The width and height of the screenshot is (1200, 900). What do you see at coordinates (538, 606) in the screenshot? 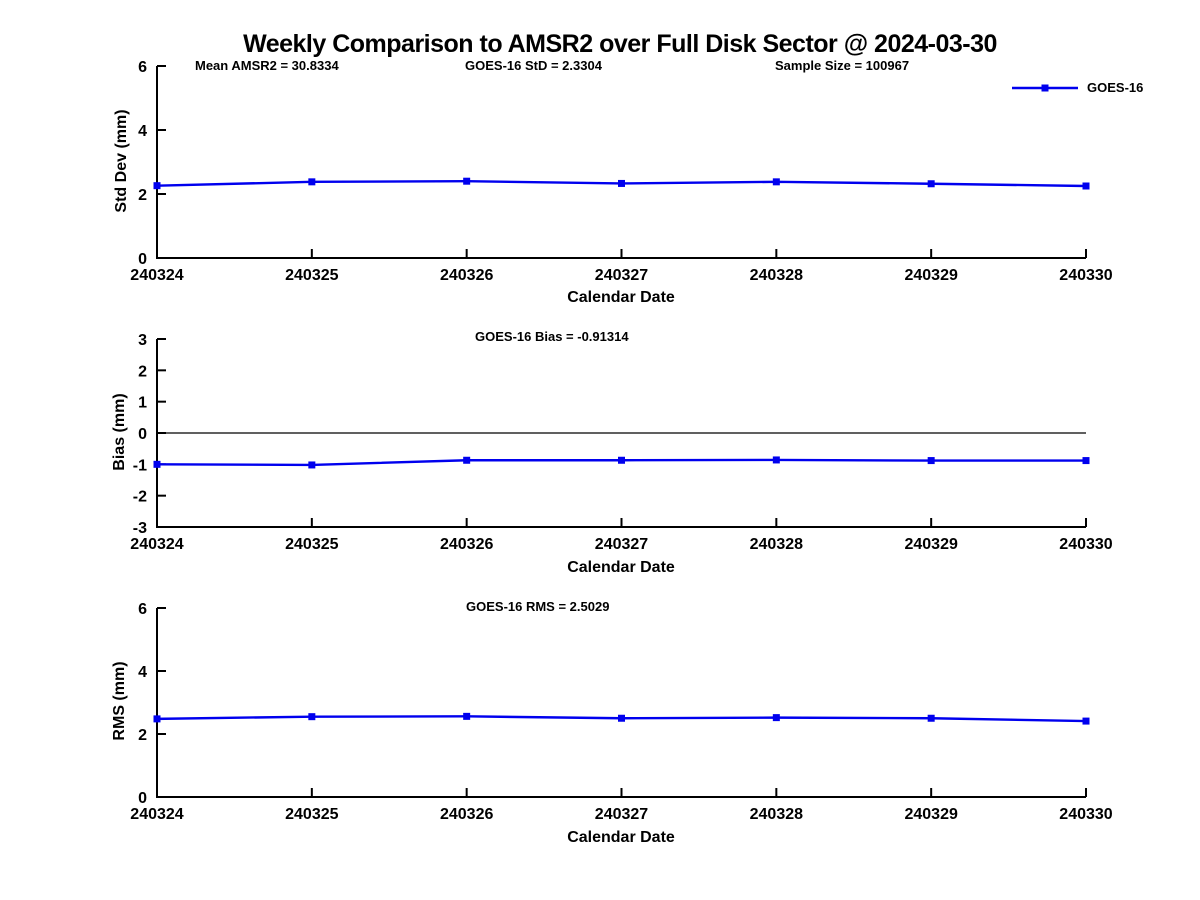
I see `annotation-goes16-rms: GOES-16 RMS = 2.5029` at bounding box center [538, 606].